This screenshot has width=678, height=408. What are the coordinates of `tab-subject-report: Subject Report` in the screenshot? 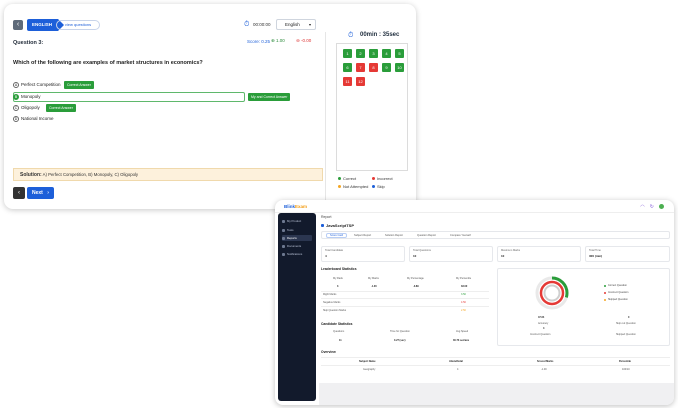 It's located at (363, 235).